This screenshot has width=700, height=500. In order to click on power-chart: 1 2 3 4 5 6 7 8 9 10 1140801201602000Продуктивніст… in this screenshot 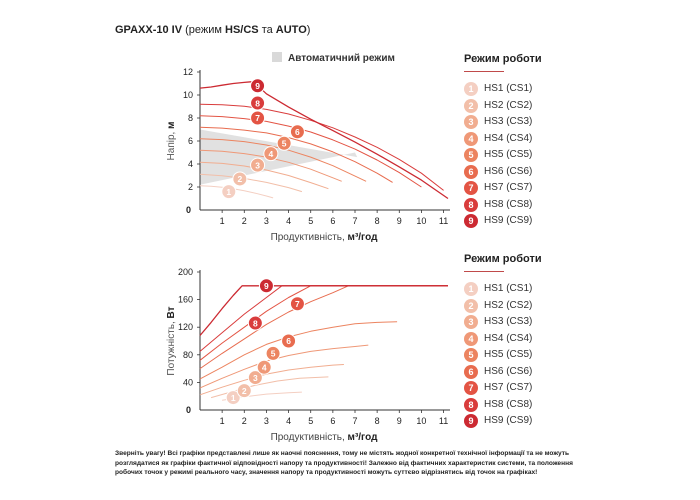, I will do `click(308, 355)`.